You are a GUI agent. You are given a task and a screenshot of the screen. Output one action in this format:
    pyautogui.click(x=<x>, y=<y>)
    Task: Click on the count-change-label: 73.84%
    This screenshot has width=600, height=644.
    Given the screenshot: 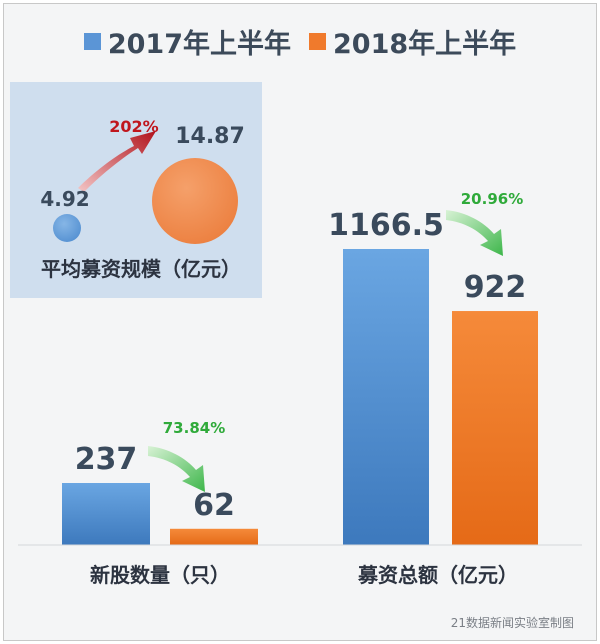 What is the action you would take?
    pyautogui.click(x=194, y=428)
    